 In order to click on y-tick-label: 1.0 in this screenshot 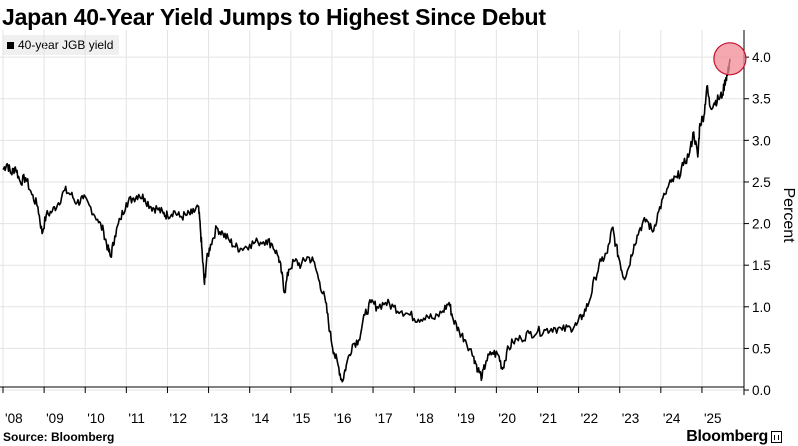, I will do `click(761, 307)`.